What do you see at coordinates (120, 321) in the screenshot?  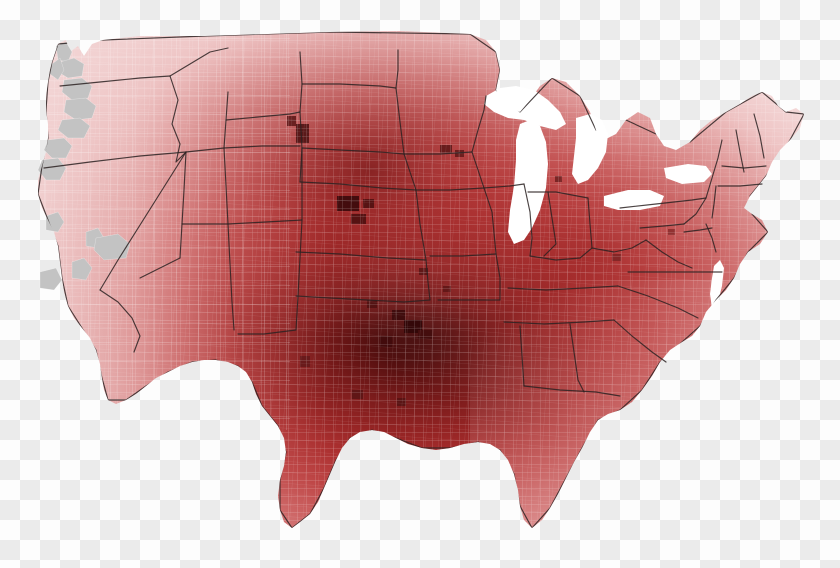 I see `border-ca-az` at bounding box center [120, 321].